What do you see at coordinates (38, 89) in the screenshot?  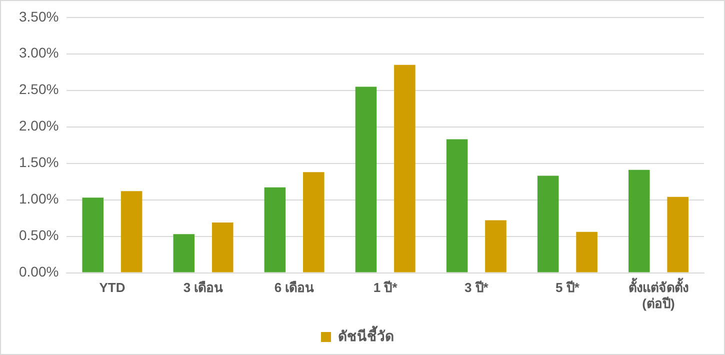 I see `y-tick-label: 2.50%` at bounding box center [38, 89].